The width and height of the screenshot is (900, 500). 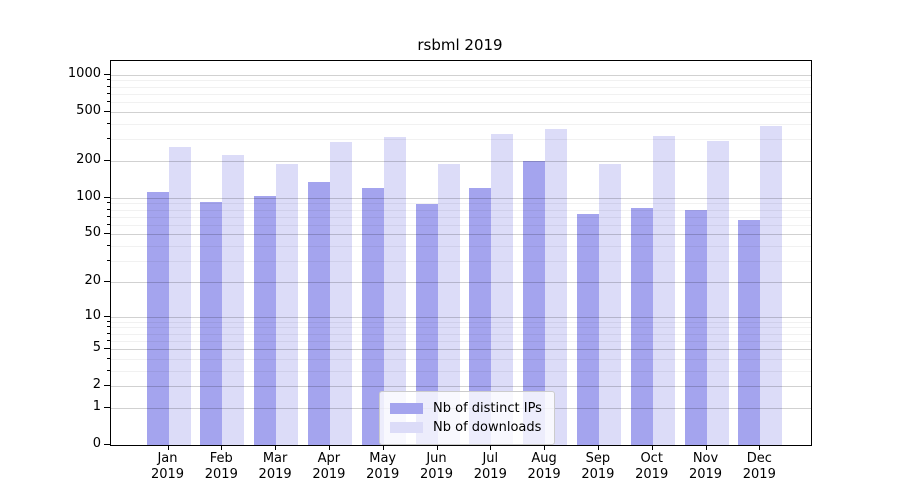 What do you see at coordinates (275, 458) in the screenshot?
I see `x-tick-label-line: Mar` at bounding box center [275, 458].